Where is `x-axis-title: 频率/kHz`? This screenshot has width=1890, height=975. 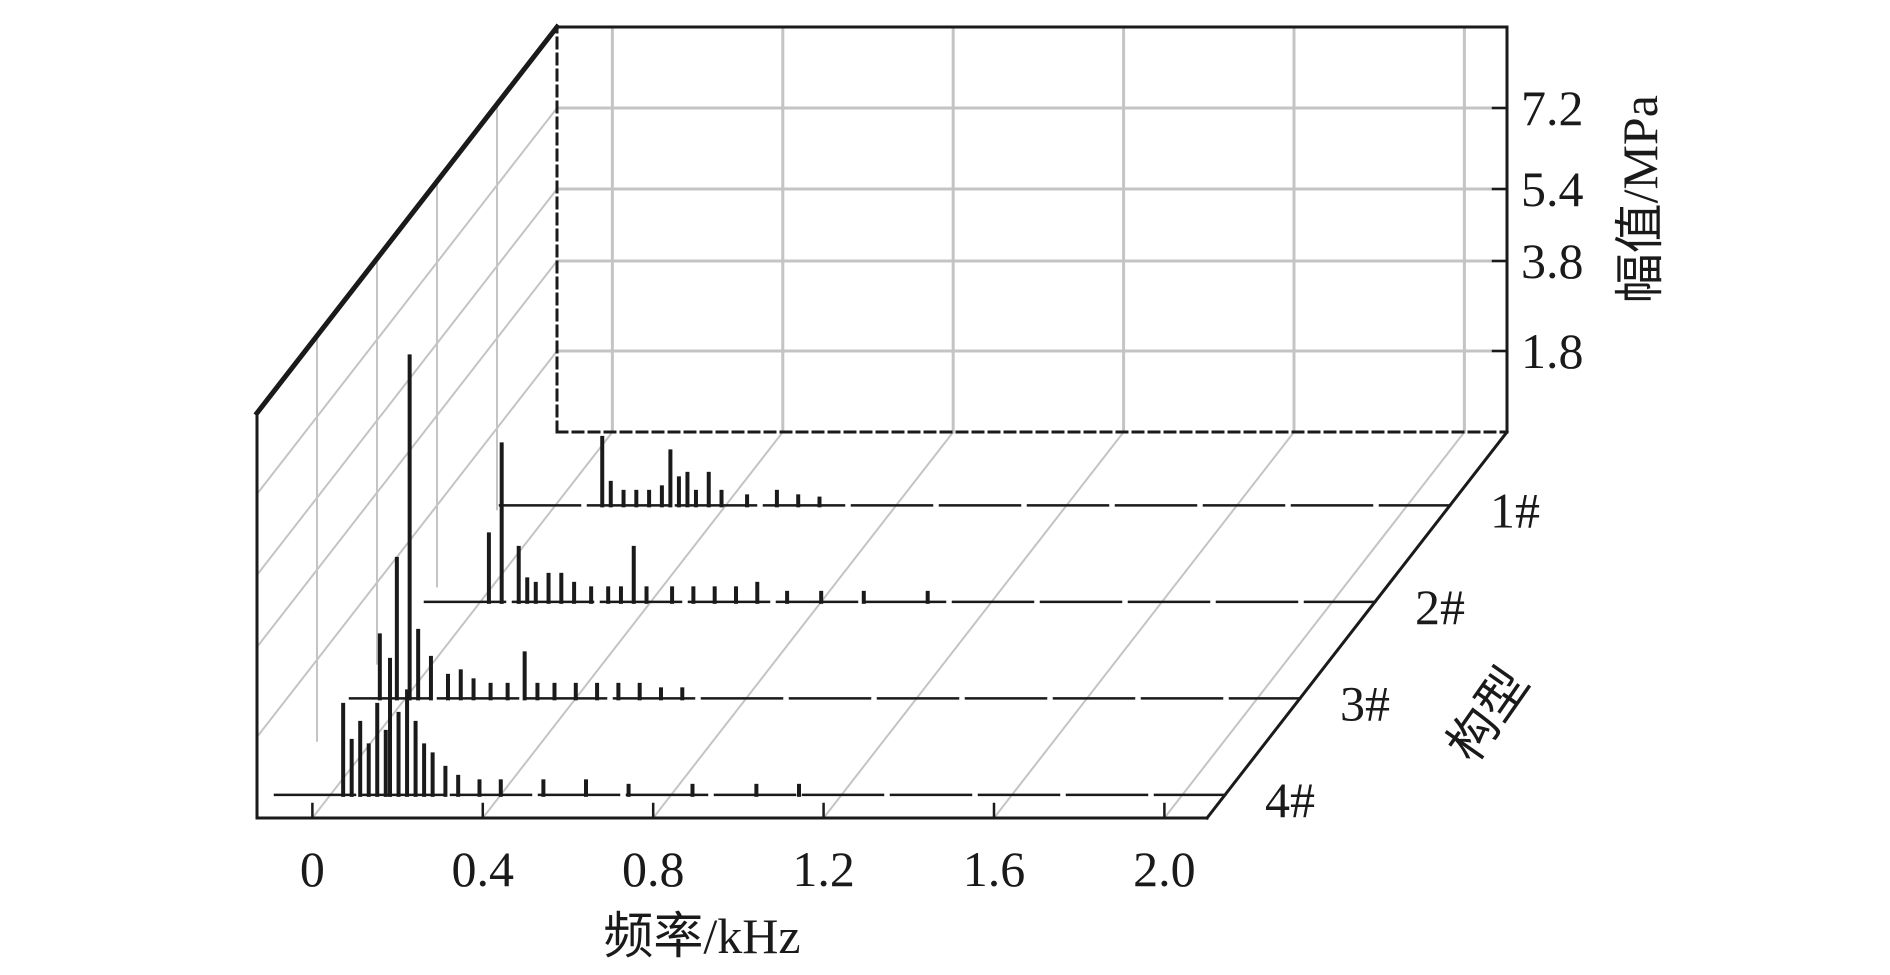
x-axis-title: 频率/kHz is located at coordinates (701, 936).